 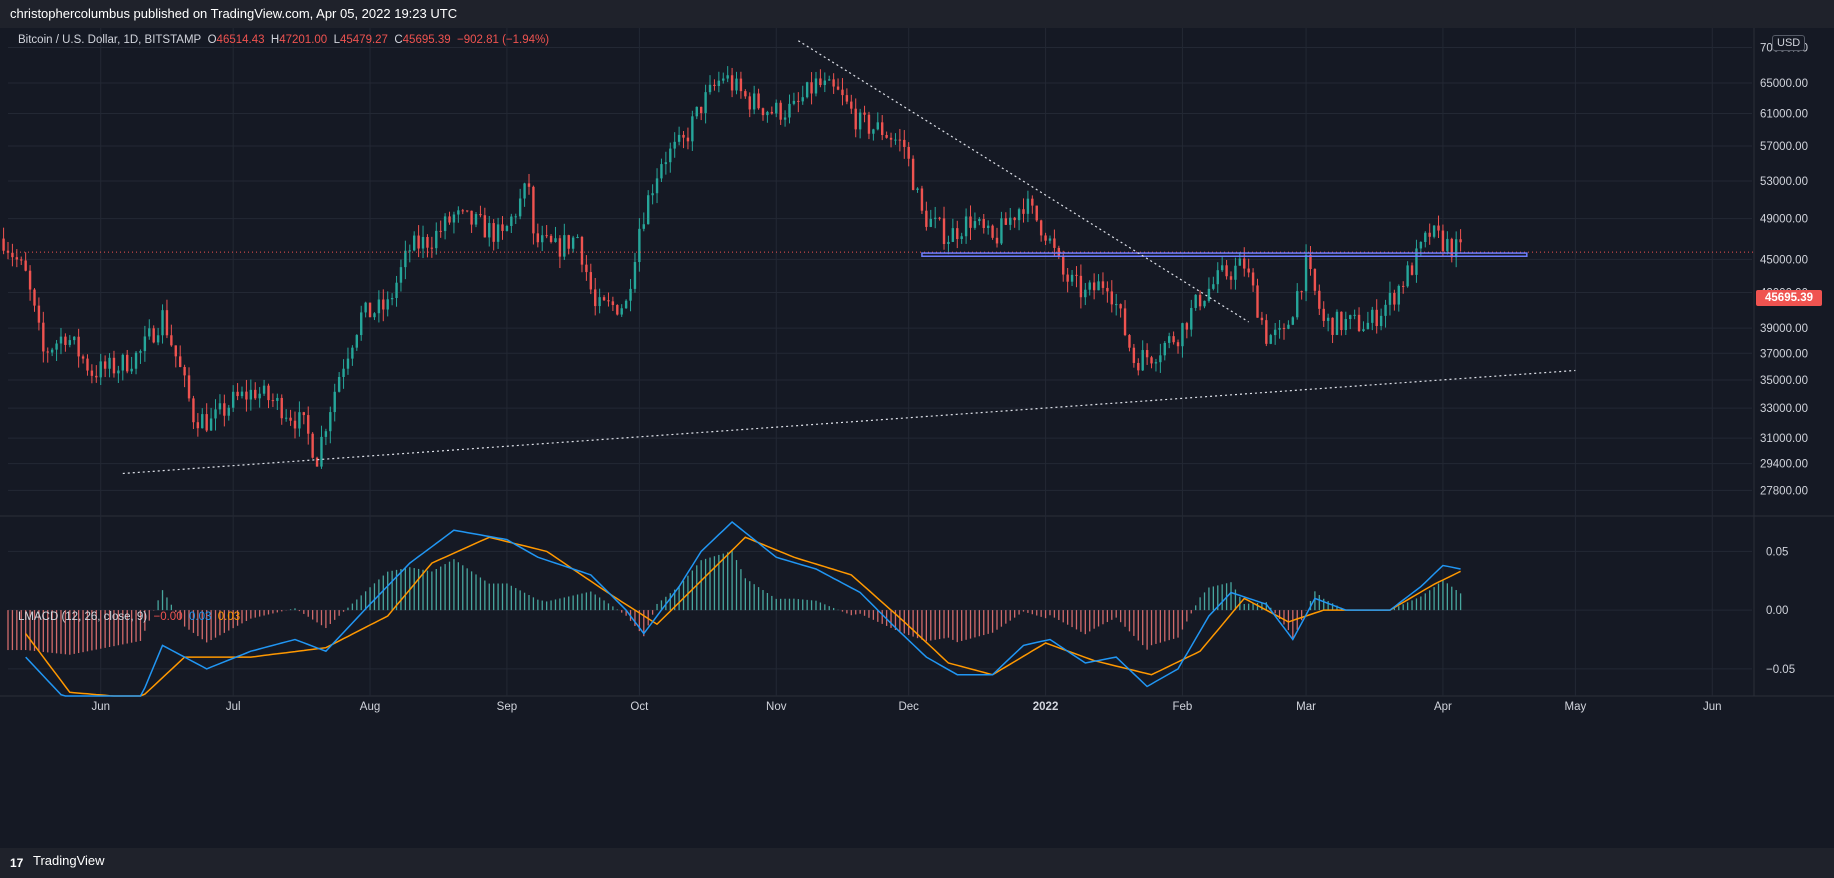 I want to click on open-label: O, so click(x=212, y=40).